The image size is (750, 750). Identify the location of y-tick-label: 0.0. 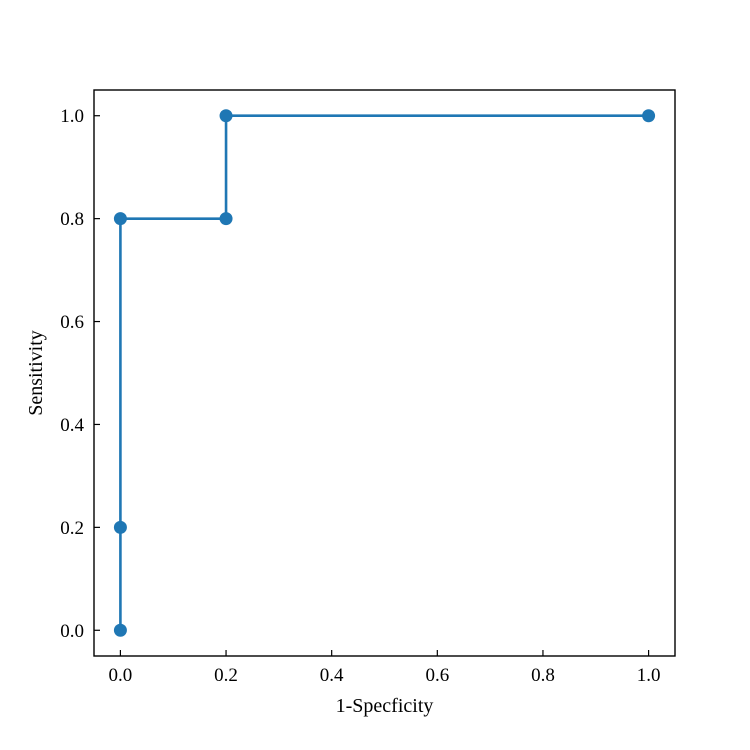
(72, 631).